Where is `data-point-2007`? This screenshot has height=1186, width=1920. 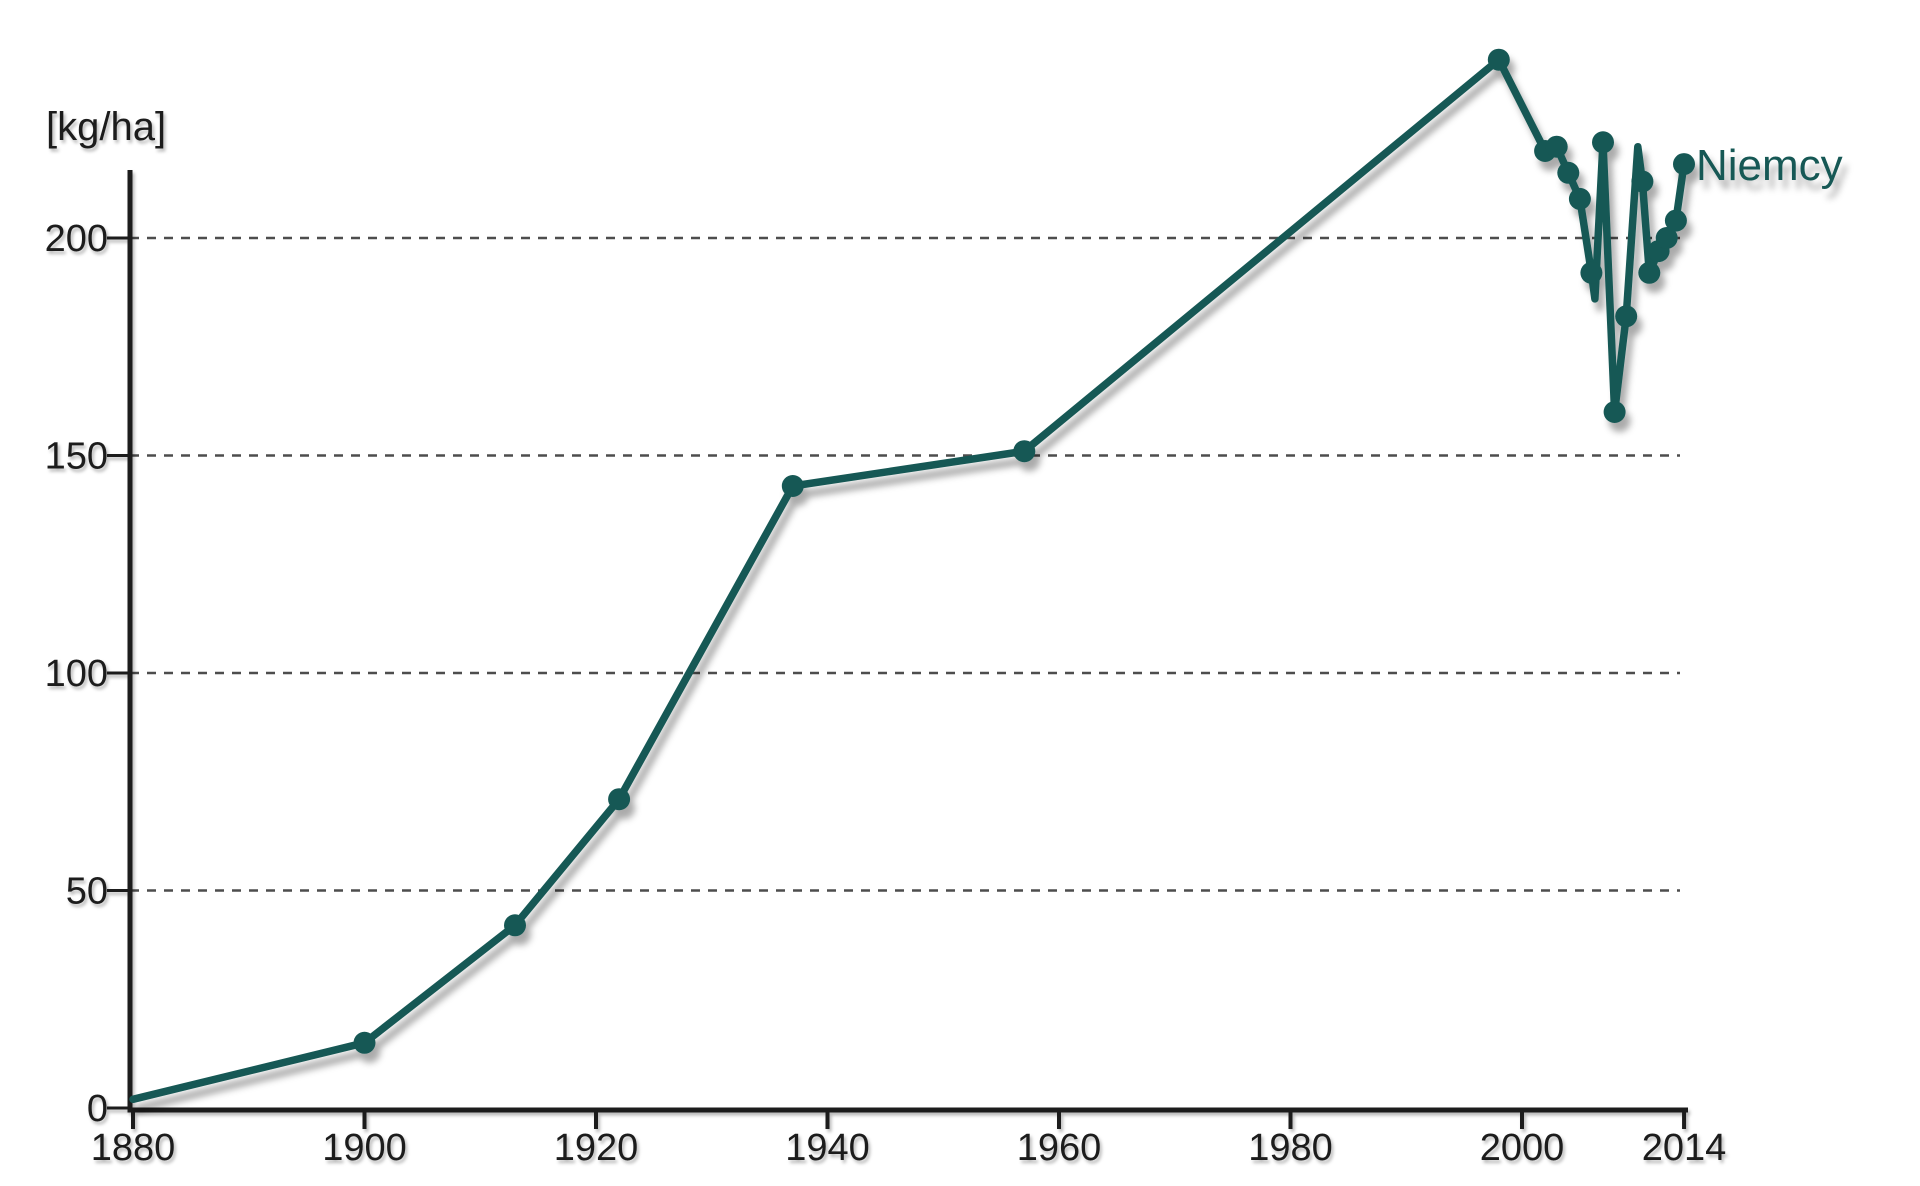
data-point-2007 is located at coordinates (1603, 142).